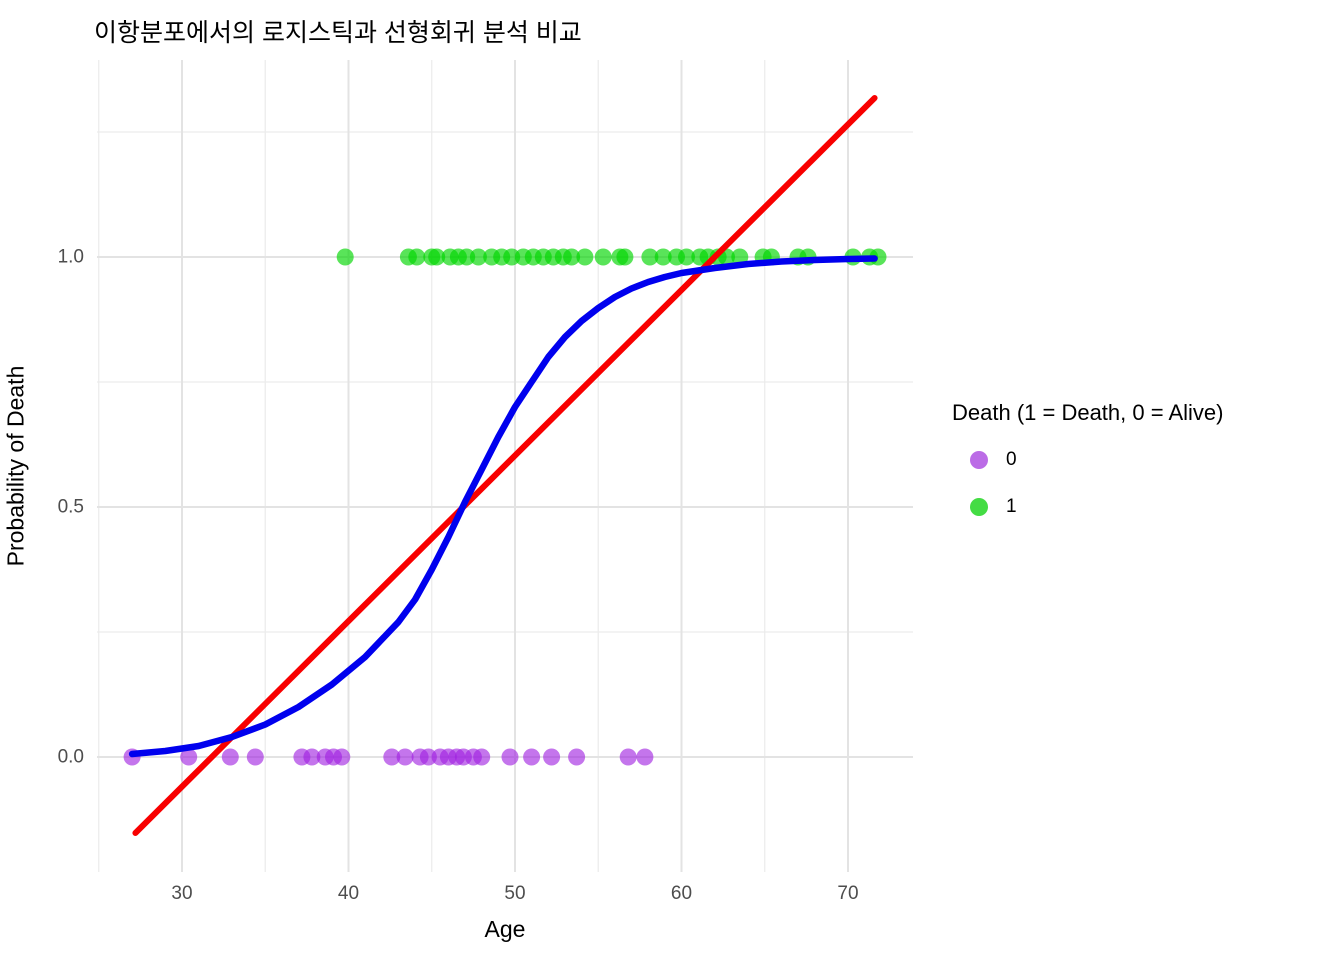 The width and height of the screenshot is (1344, 960). I want to click on legend-item-label: 0, so click(1011, 459).